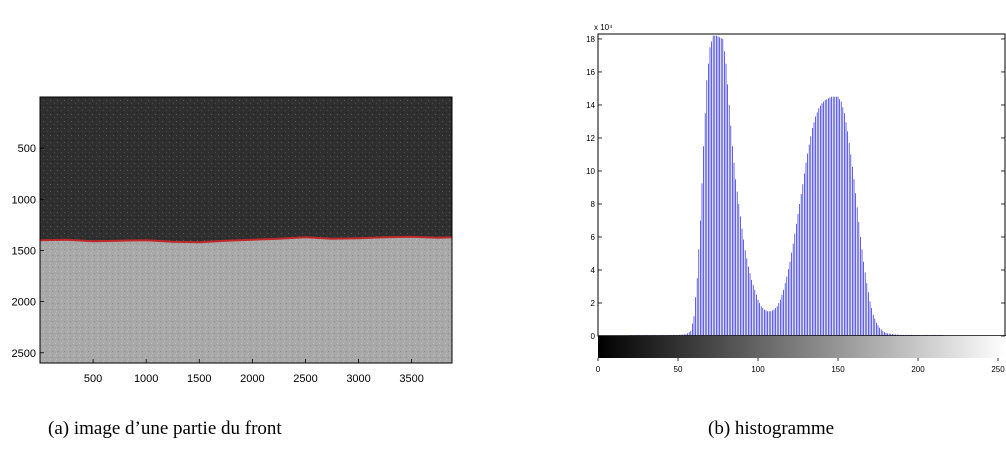 This screenshot has height=457, width=1006. What do you see at coordinates (146, 379) in the screenshot?
I see `x-tick-label: 1000` at bounding box center [146, 379].